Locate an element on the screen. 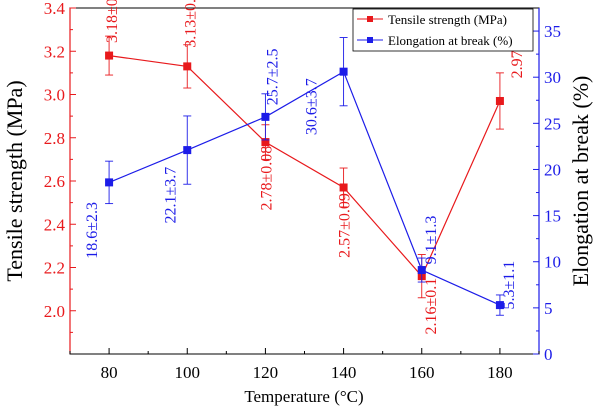  right-axis-title: Elongation at break (%) is located at coordinates (580, 181).